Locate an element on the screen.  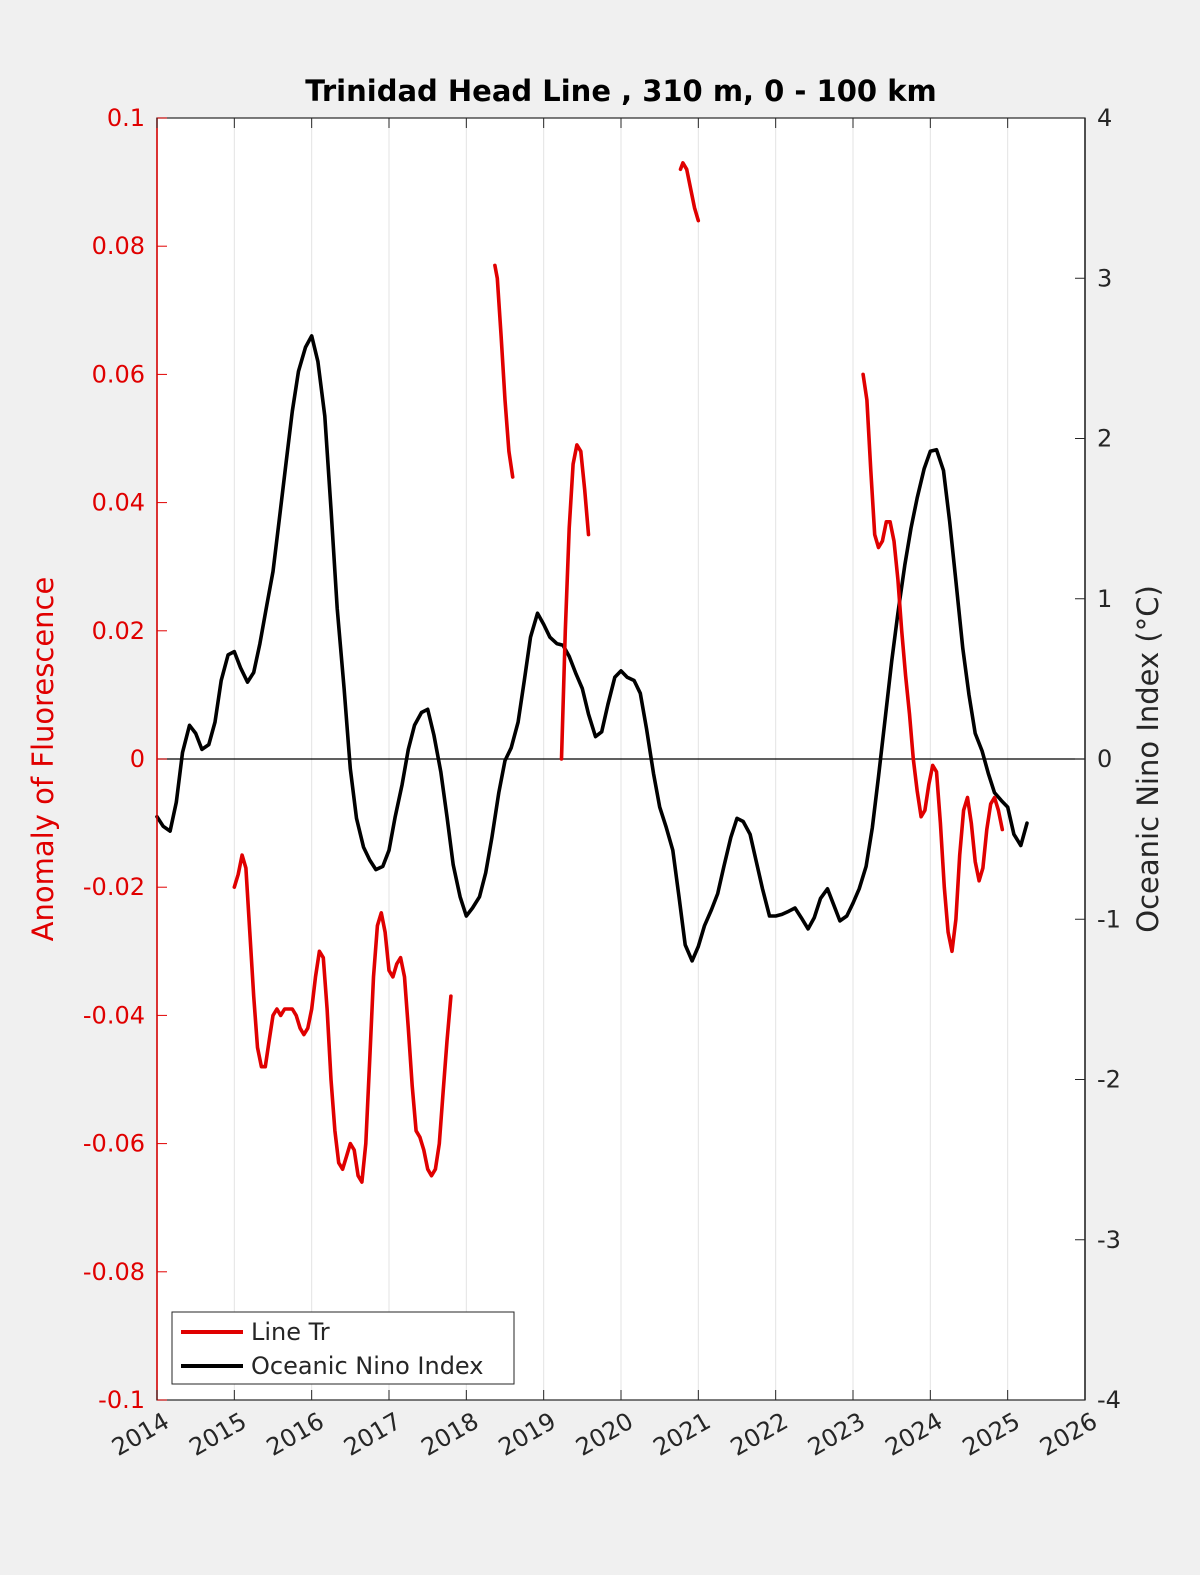
y-axis-right-label: Oceanic Nino Index (°C) is located at coordinates (1148, 759).